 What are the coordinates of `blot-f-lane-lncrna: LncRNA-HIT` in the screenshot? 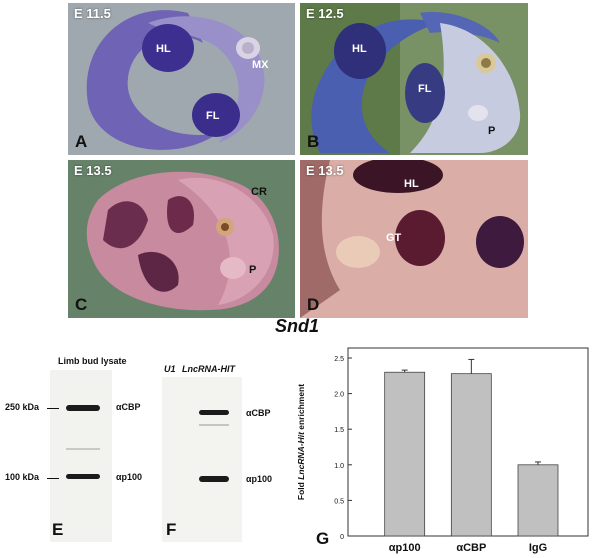 It's located at (208, 369).